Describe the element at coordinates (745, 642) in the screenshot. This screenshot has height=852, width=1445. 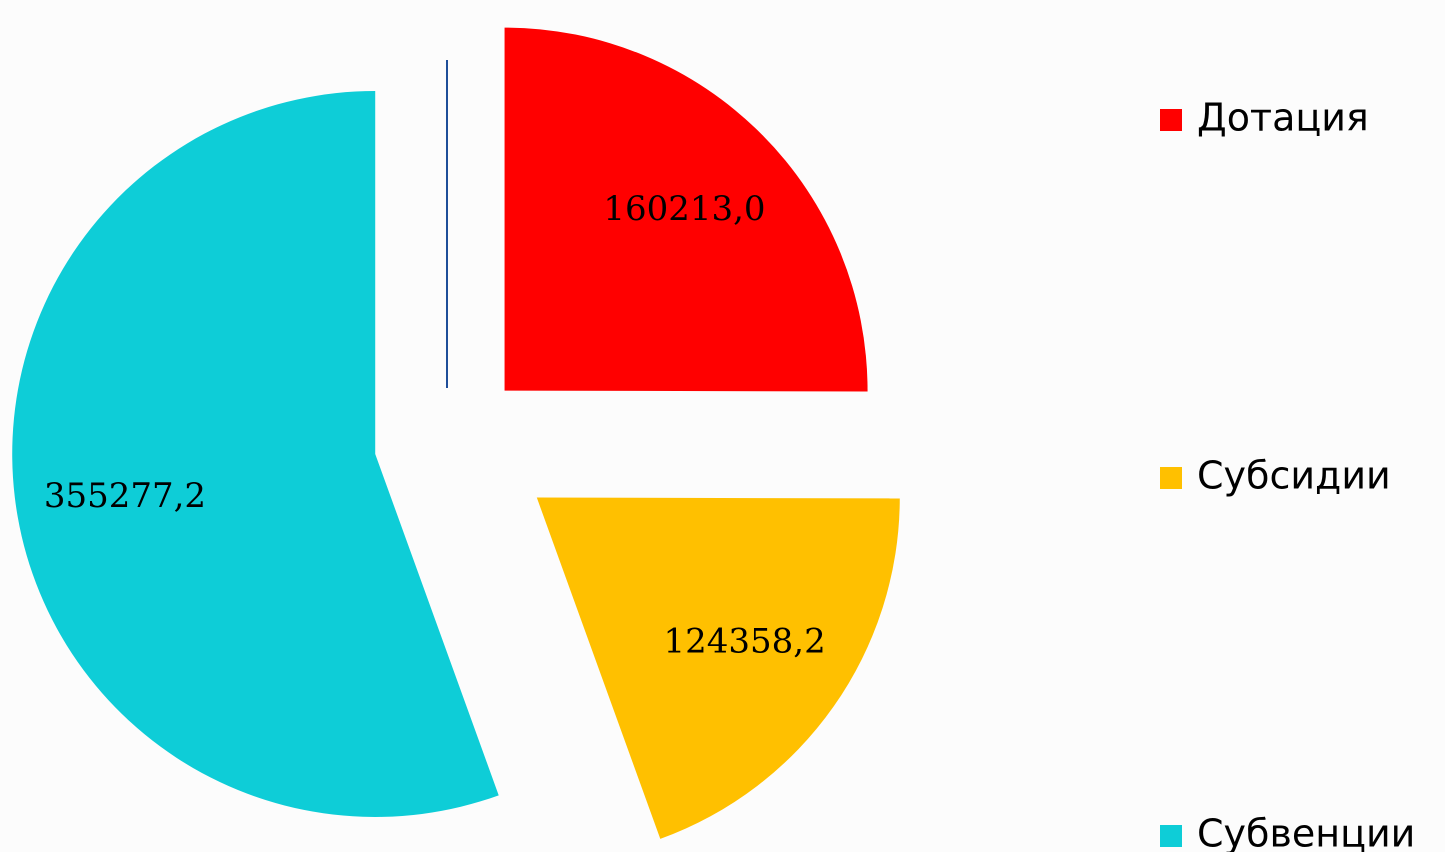
I see `data-label: 124358,2` at that location.